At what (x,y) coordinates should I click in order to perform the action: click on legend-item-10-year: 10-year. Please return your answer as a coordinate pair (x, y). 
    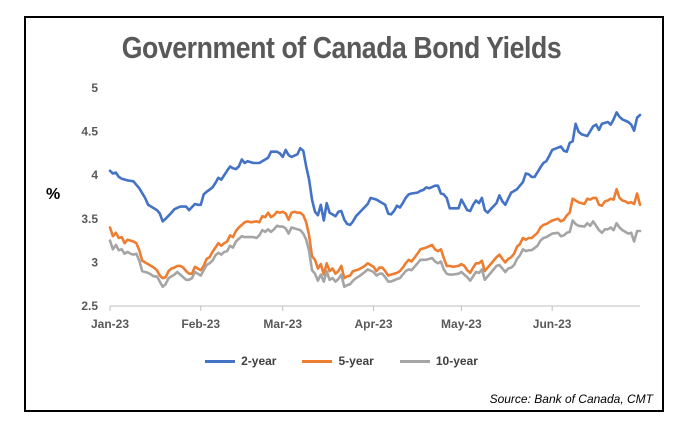
    Looking at the image, I should click on (438, 361).